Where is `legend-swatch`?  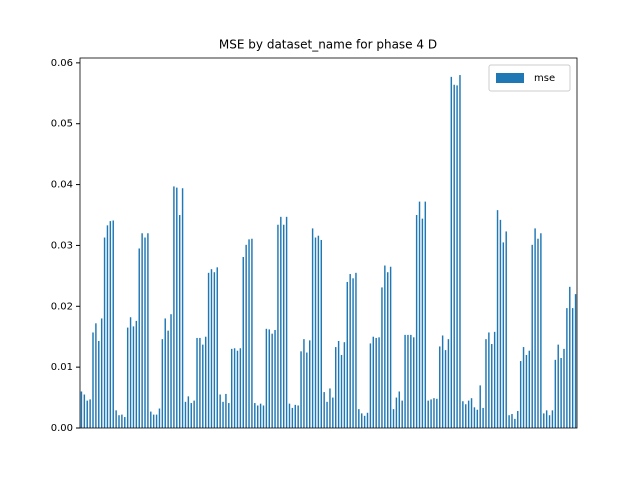 legend-swatch is located at coordinates (510, 78).